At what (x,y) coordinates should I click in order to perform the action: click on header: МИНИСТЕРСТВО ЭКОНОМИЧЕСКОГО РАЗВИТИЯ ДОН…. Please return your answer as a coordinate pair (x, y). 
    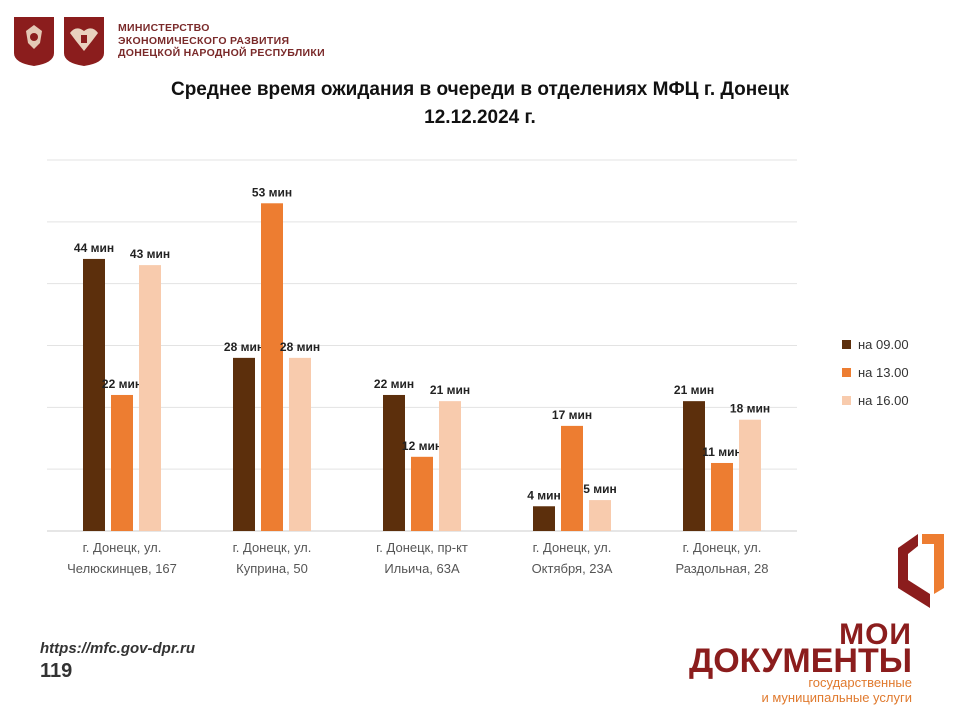
    Looking at the image, I should click on (168, 41).